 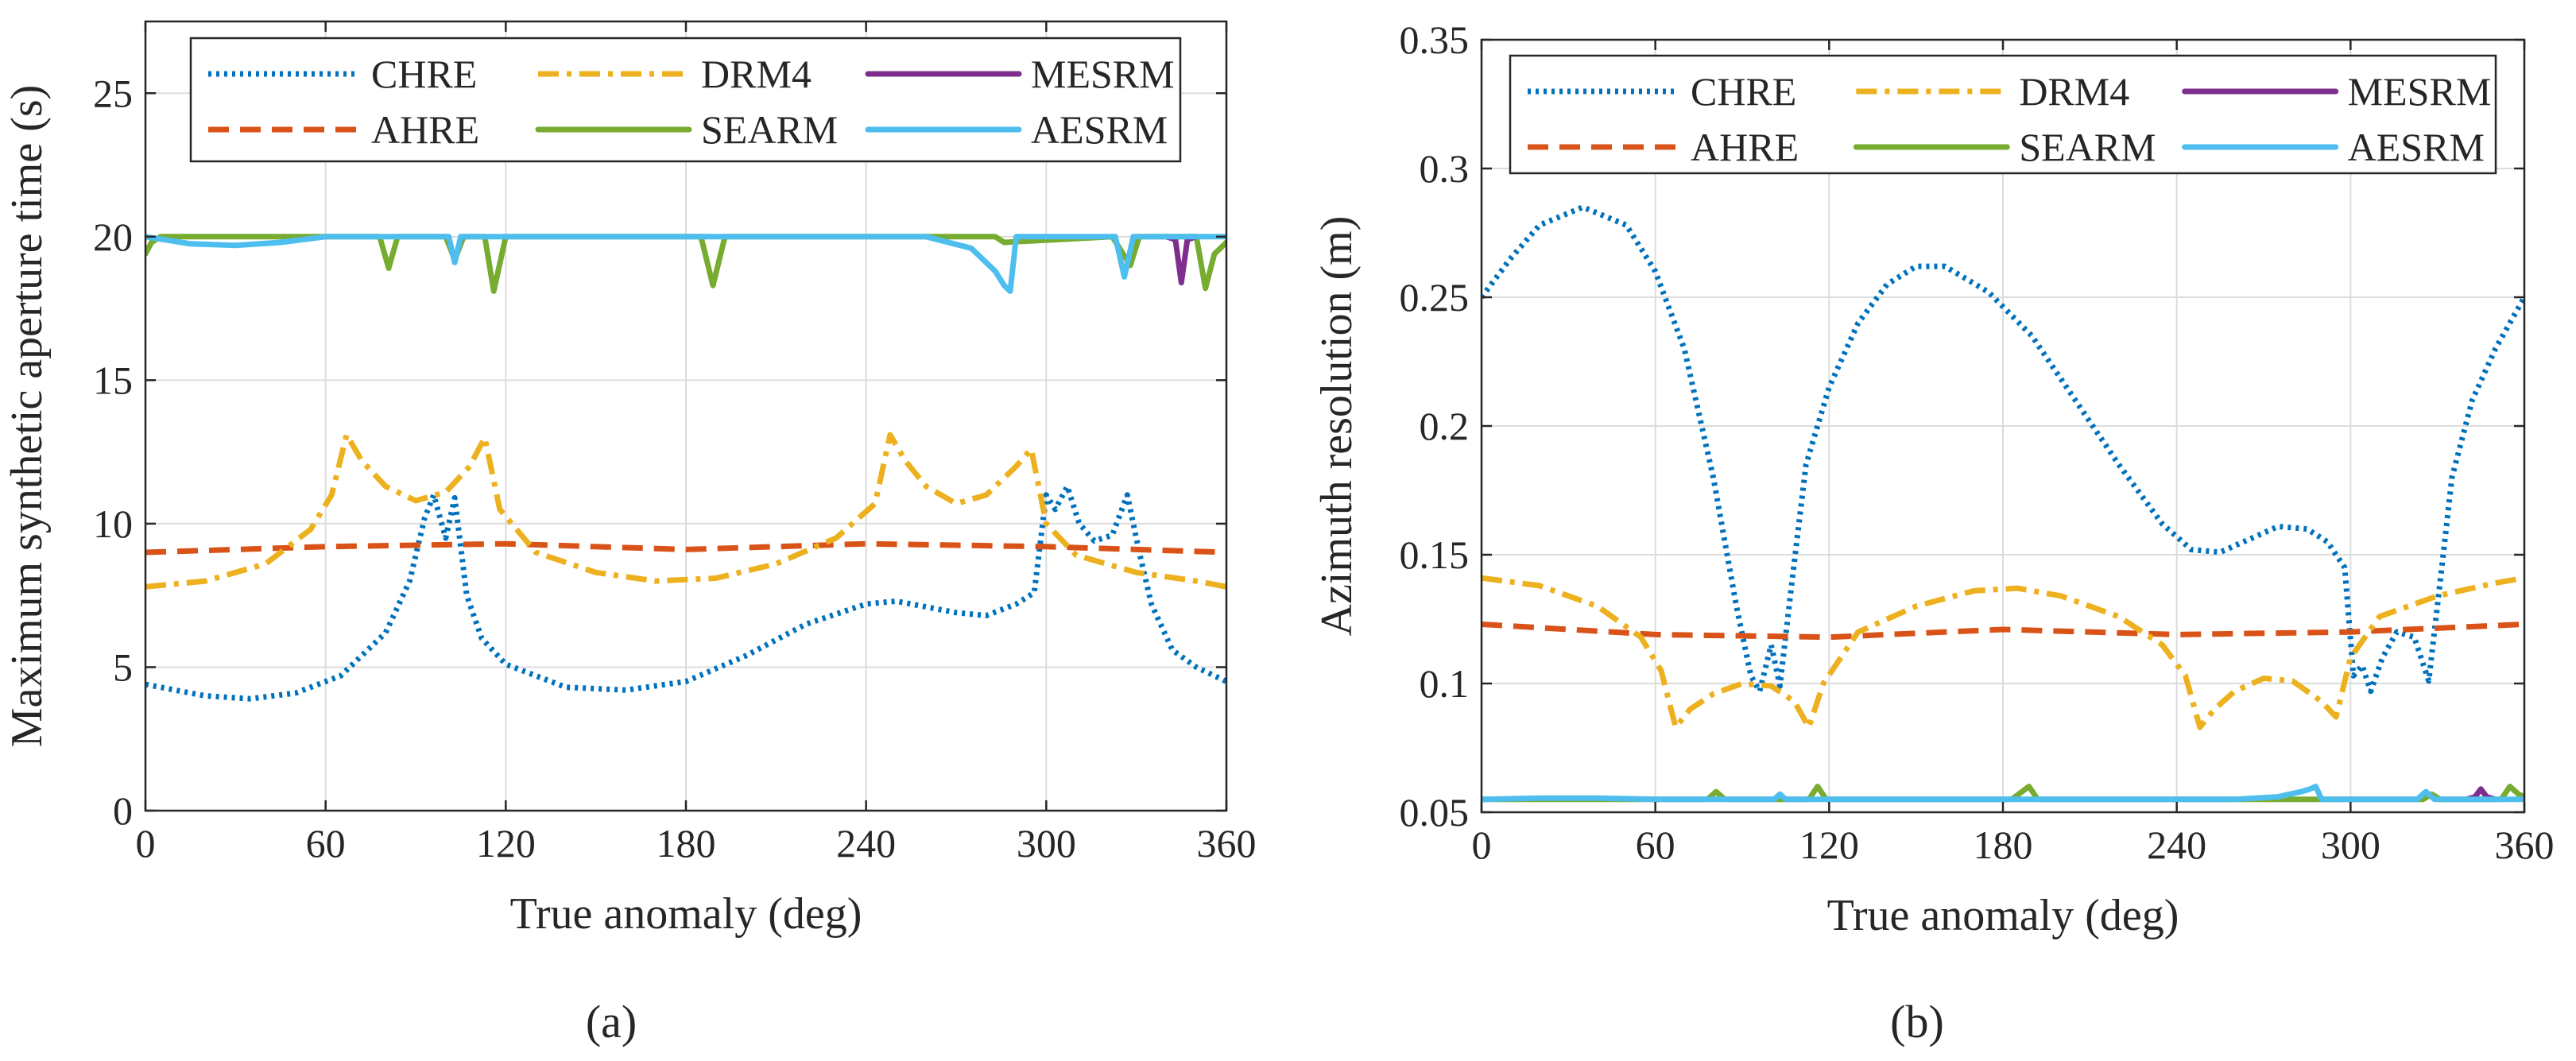 What do you see at coordinates (1445, 683) in the screenshot?
I see `y-tick-label: 0.1` at bounding box center [1445, 683].